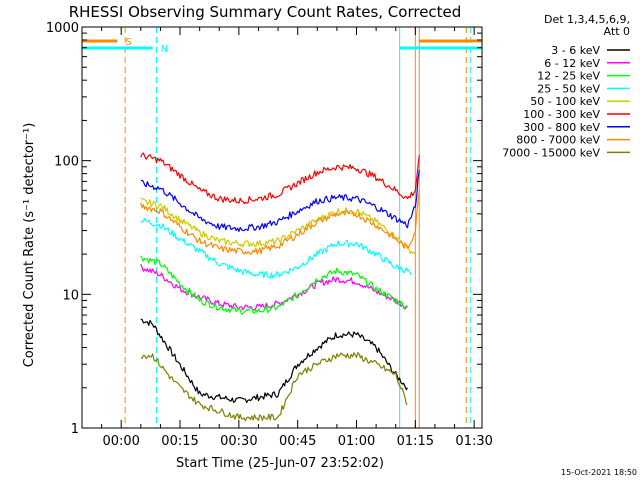  What do you see at coordinates (572, 63) in the screenshot?
I see `legend-label-1: 6 - 12 keV` at bounding box center [572, 63].